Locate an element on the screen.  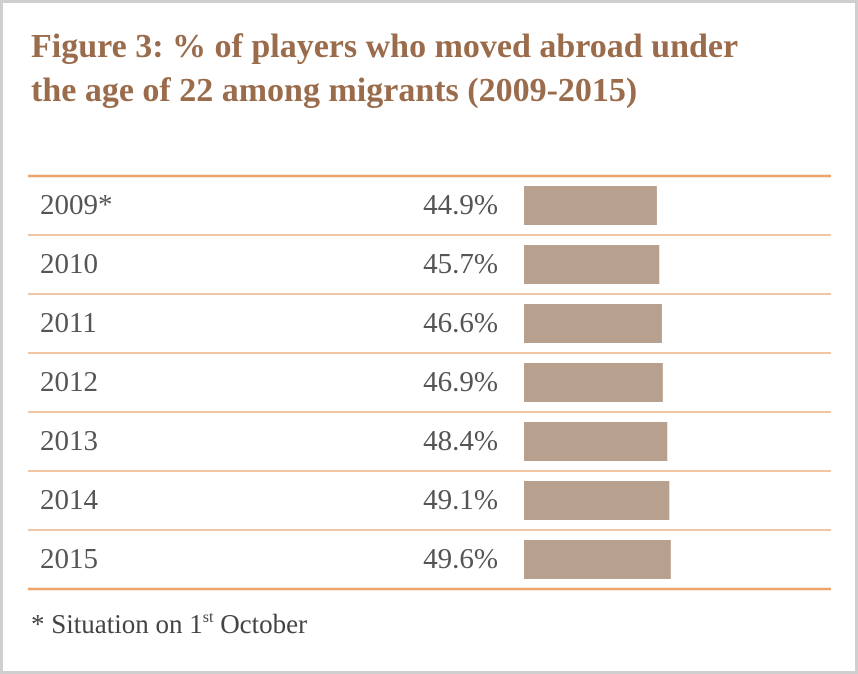
value-label: 48.4% is located at coordinates (460, 441).